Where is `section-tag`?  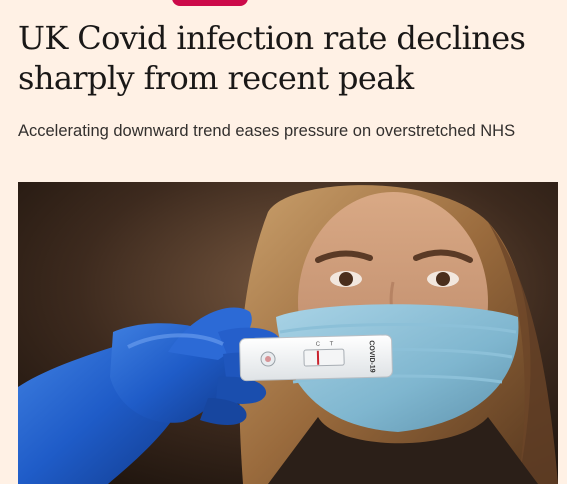
section-tag is located at coordinates (210, 3).